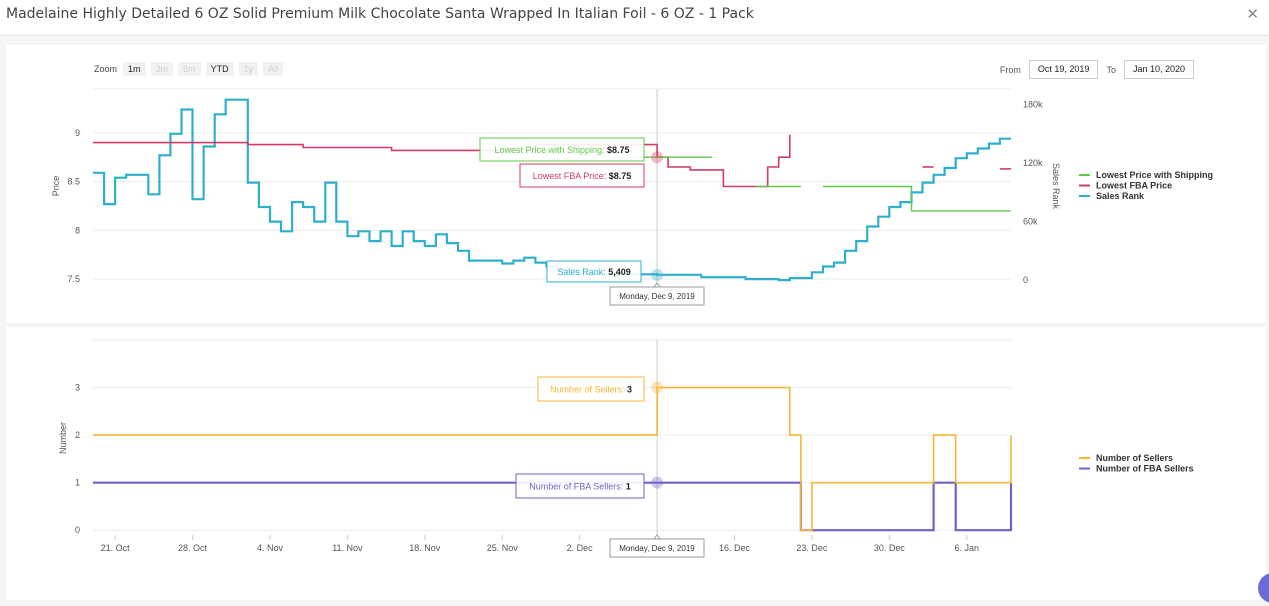  I want to click on chat-button, so click(1263, 588).